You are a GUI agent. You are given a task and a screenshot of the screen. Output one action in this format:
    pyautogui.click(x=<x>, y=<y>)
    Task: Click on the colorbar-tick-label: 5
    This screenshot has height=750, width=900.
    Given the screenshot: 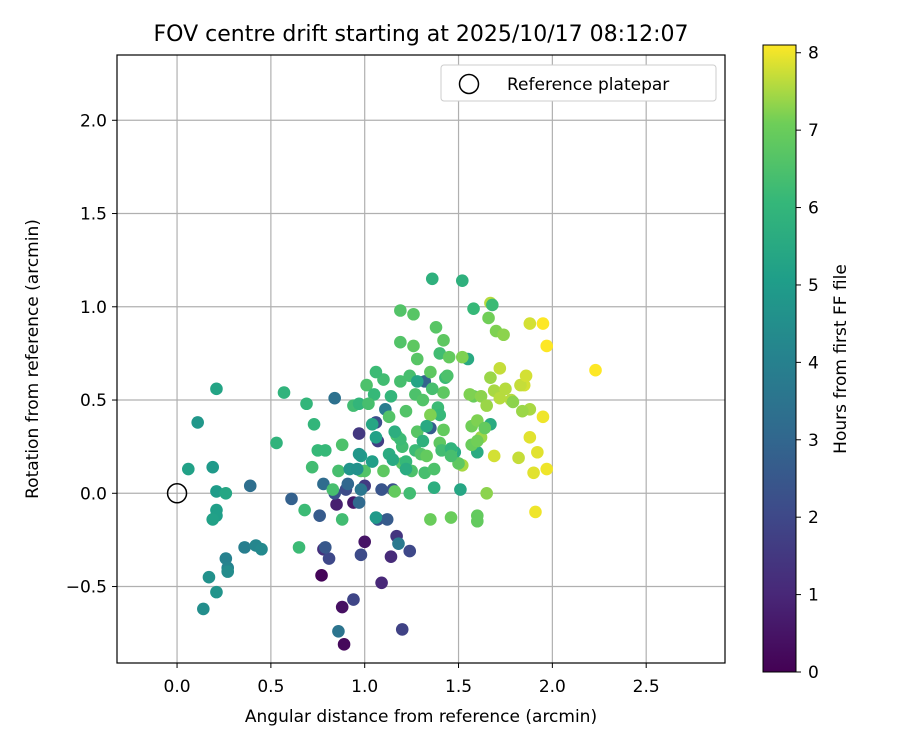 What is the action you would take?
    pyautogui.click(x=813, y=286)
    